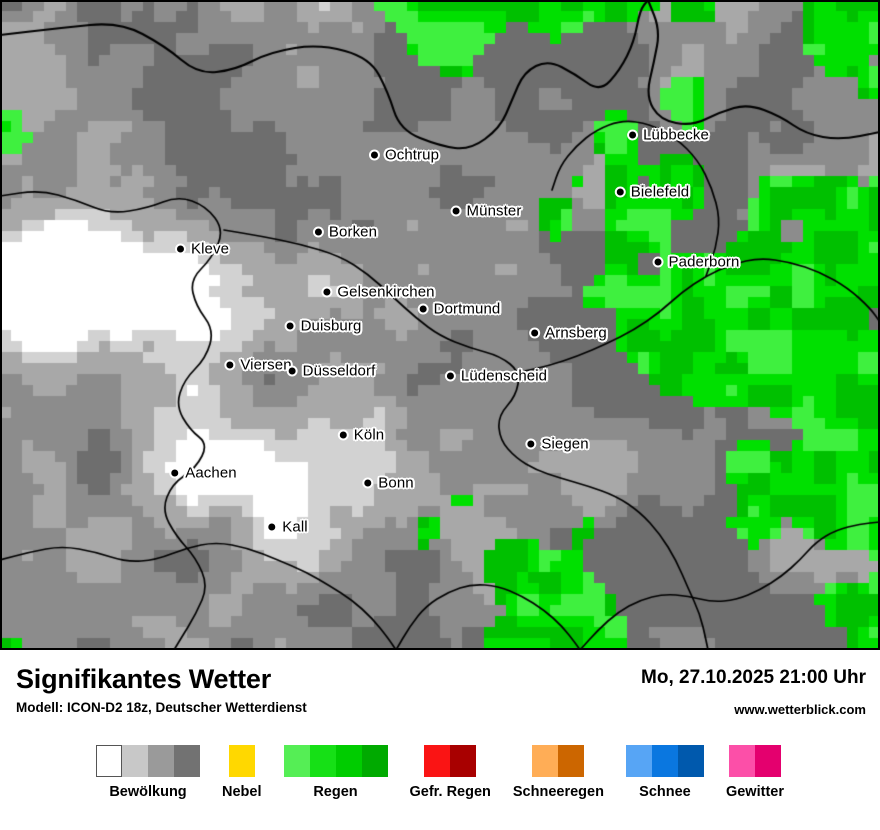 The image size is (880, 830). I want to click on city-label: Lübbecke, so click(676, 135).